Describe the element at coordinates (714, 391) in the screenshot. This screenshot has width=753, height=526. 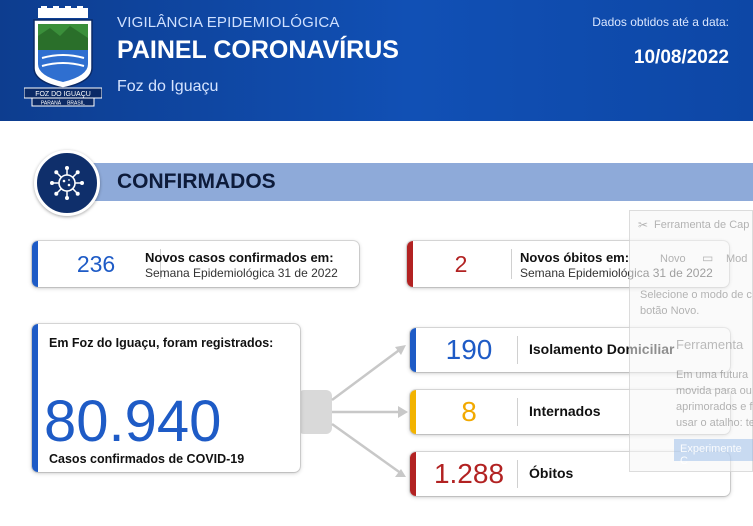
I see `overlay-p2: movida para ou` at that location.